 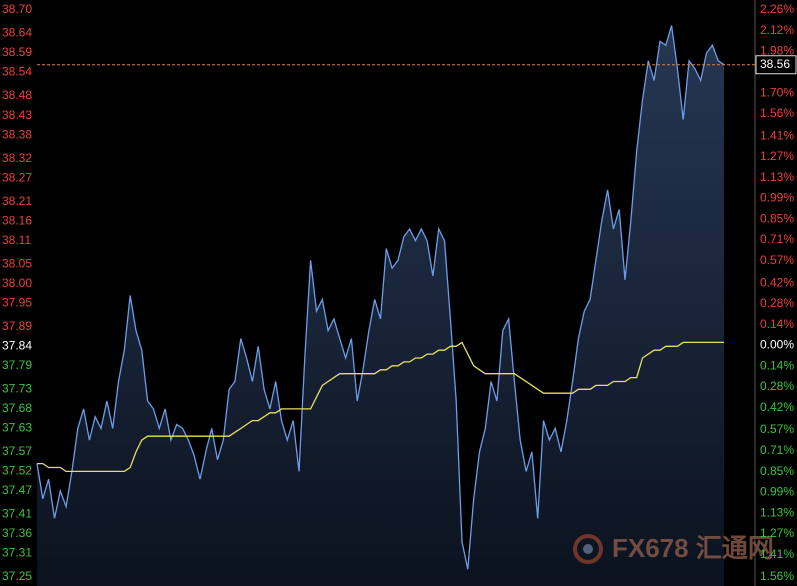 I want to click on y-tick-label: 38.32, so click(x=17, y=158).